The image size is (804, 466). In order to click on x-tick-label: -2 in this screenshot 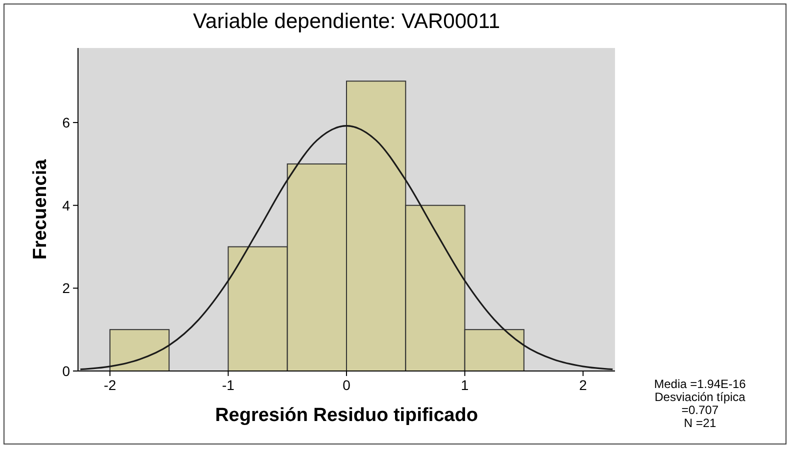, I will do `click(110, 385)`.